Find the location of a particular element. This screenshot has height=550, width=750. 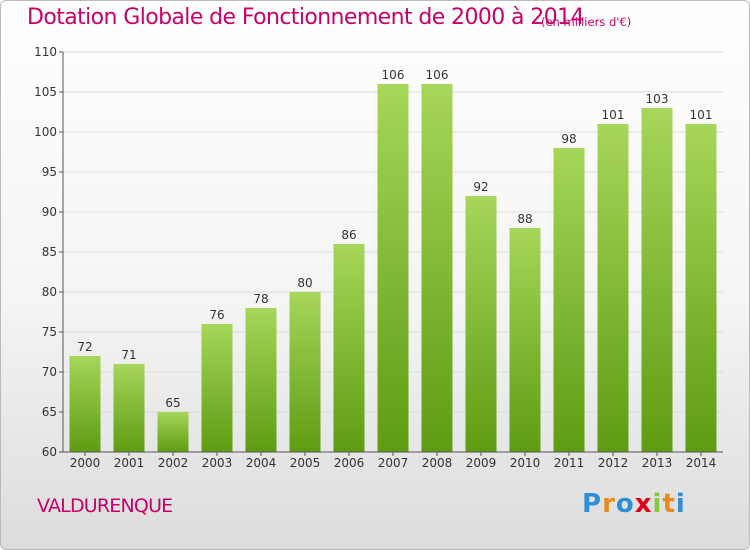

value-label-2004: 78 is located at coordinates (260, 299).